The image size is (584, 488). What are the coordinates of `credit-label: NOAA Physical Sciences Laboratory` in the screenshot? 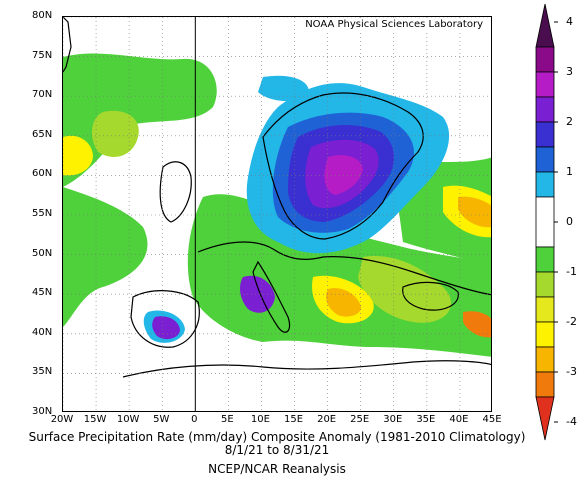 It's located at (394, 24).